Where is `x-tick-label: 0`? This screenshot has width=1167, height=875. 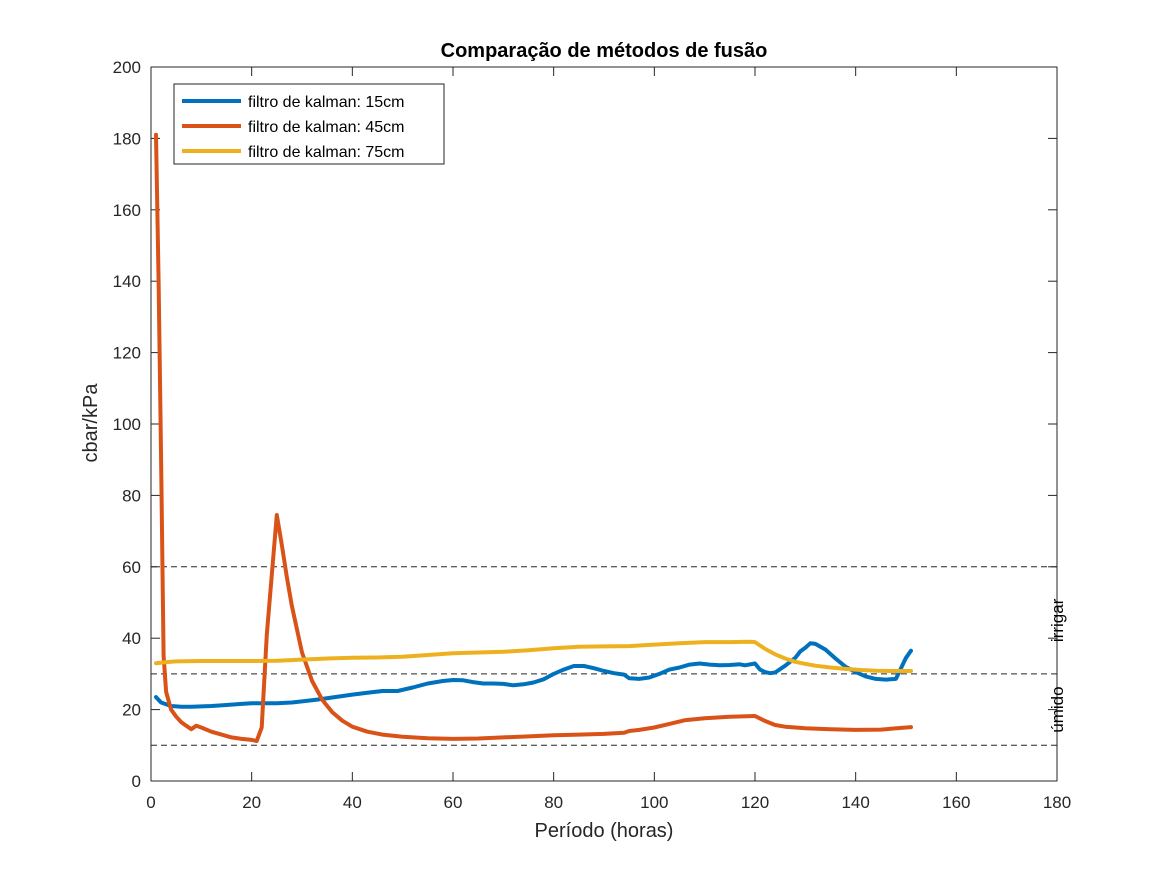 x-tick-label: 0 is located at coordinates (150, 802).